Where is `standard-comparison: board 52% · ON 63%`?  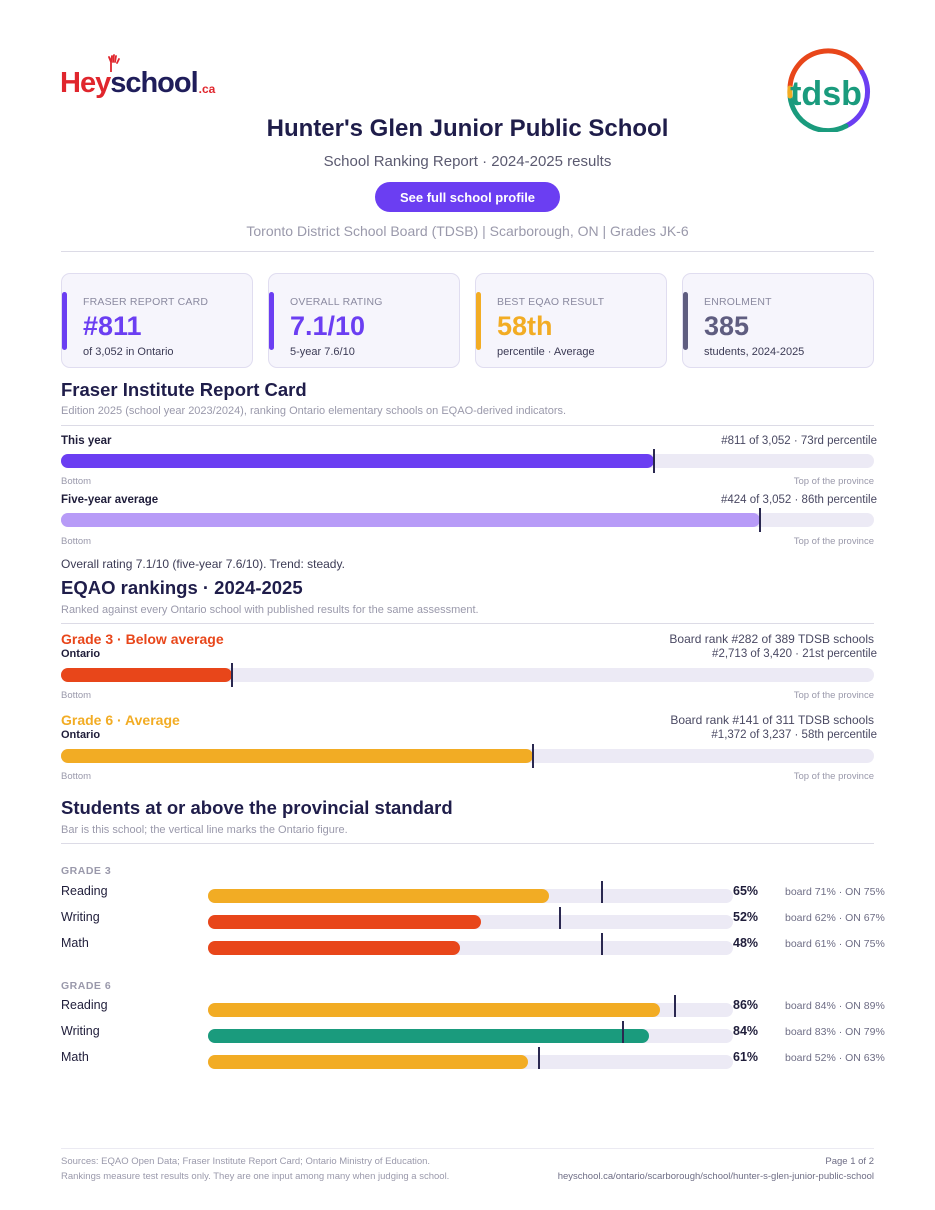
standard-comparison: board 52% · ON 63% is located at coordinates (835, 1058).